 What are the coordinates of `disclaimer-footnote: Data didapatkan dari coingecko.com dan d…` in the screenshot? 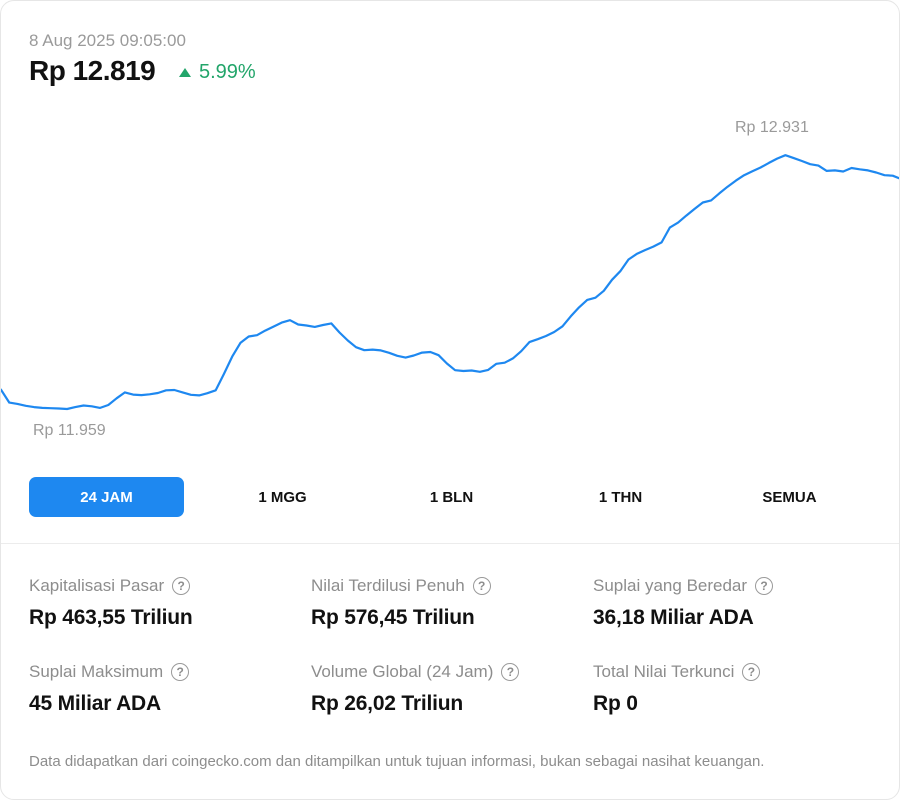 It's located at (397, 761).